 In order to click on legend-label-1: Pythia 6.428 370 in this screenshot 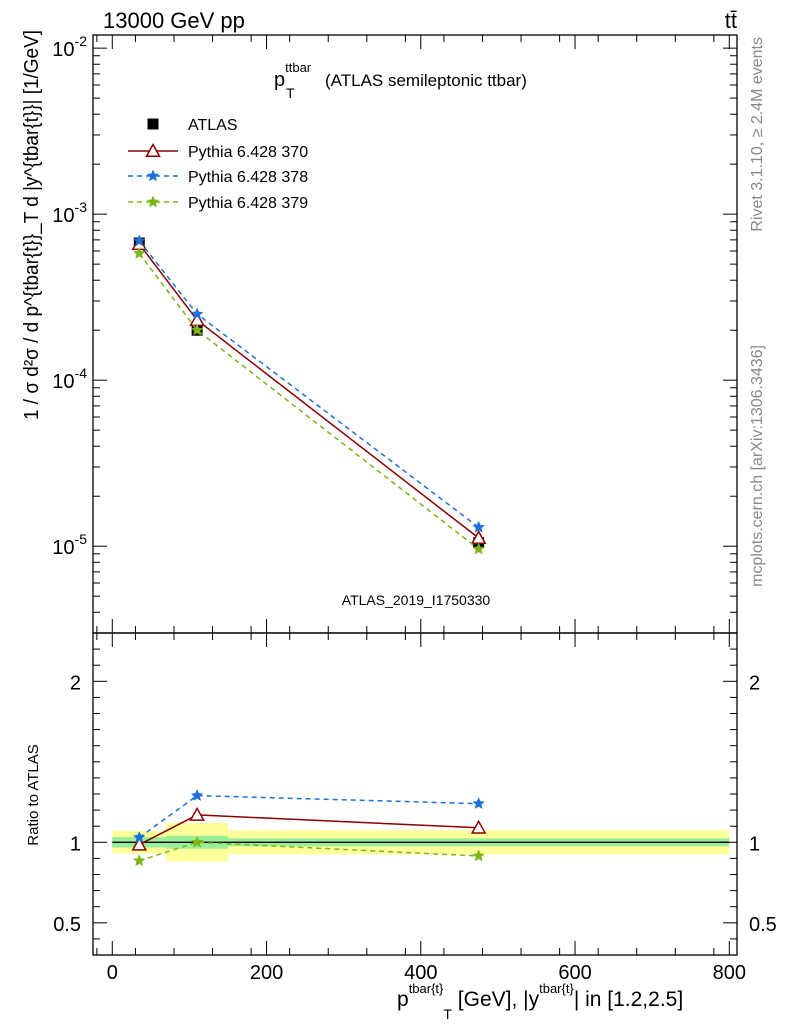, I will do `click(248, 152)`.